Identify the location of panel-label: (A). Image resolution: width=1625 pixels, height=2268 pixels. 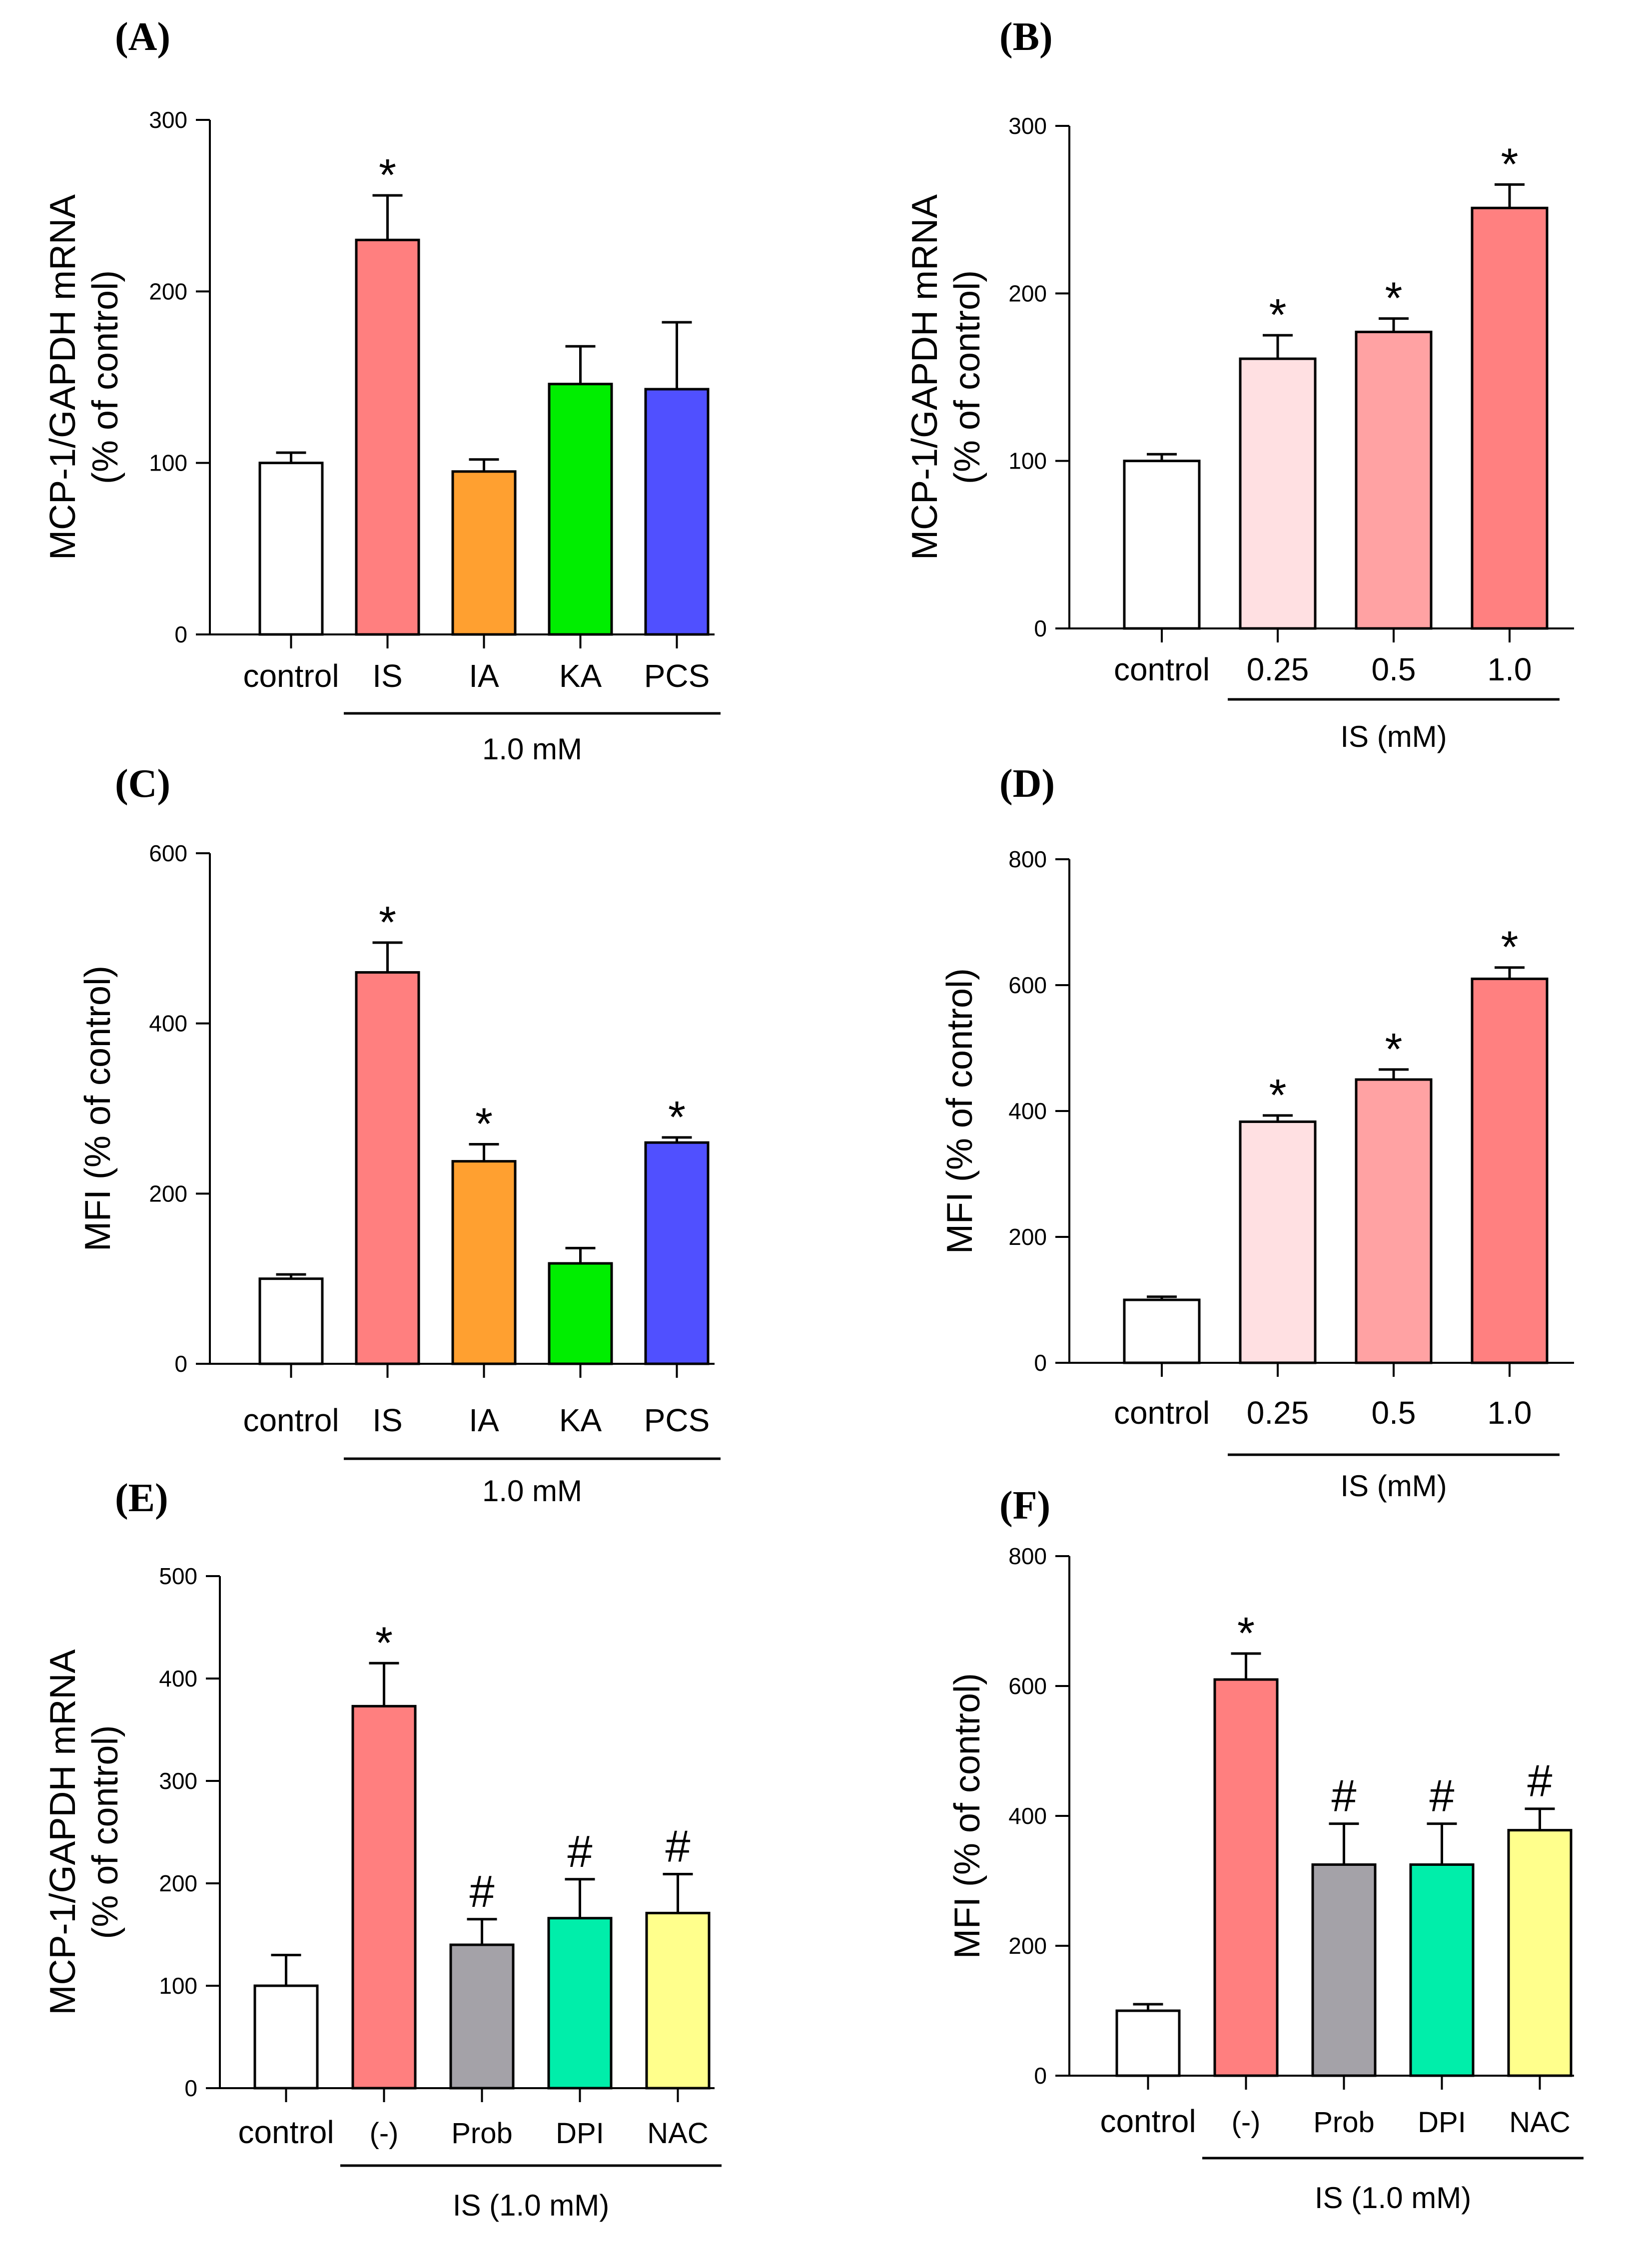
(143, 37).